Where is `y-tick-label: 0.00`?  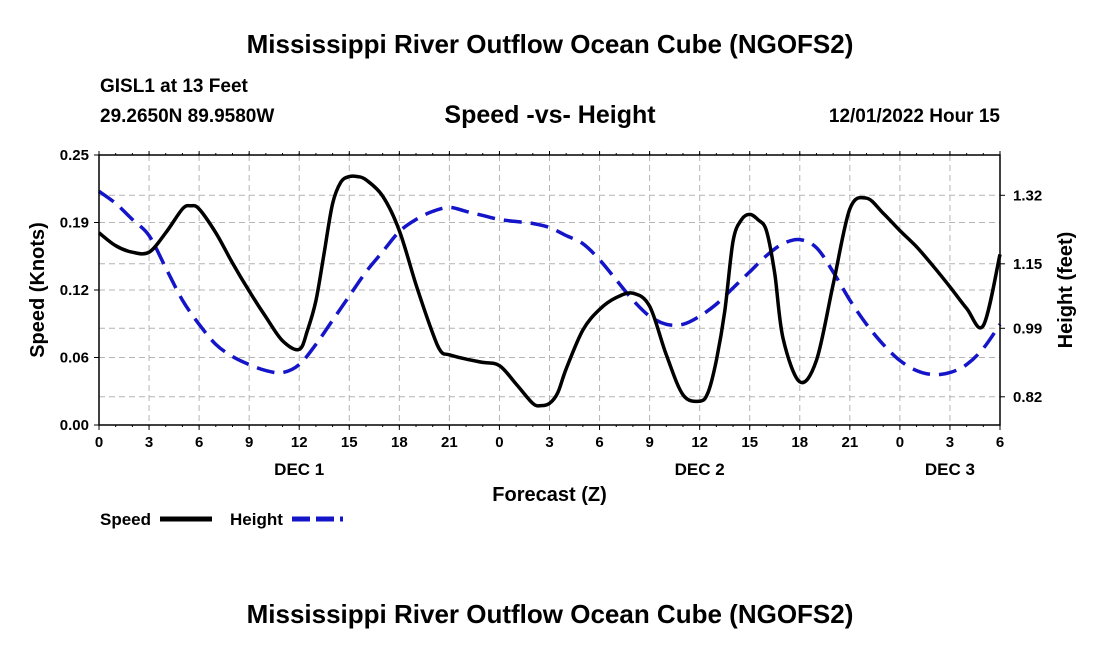 y-tick-label: 0.00 is located at coordinates (74, 425).